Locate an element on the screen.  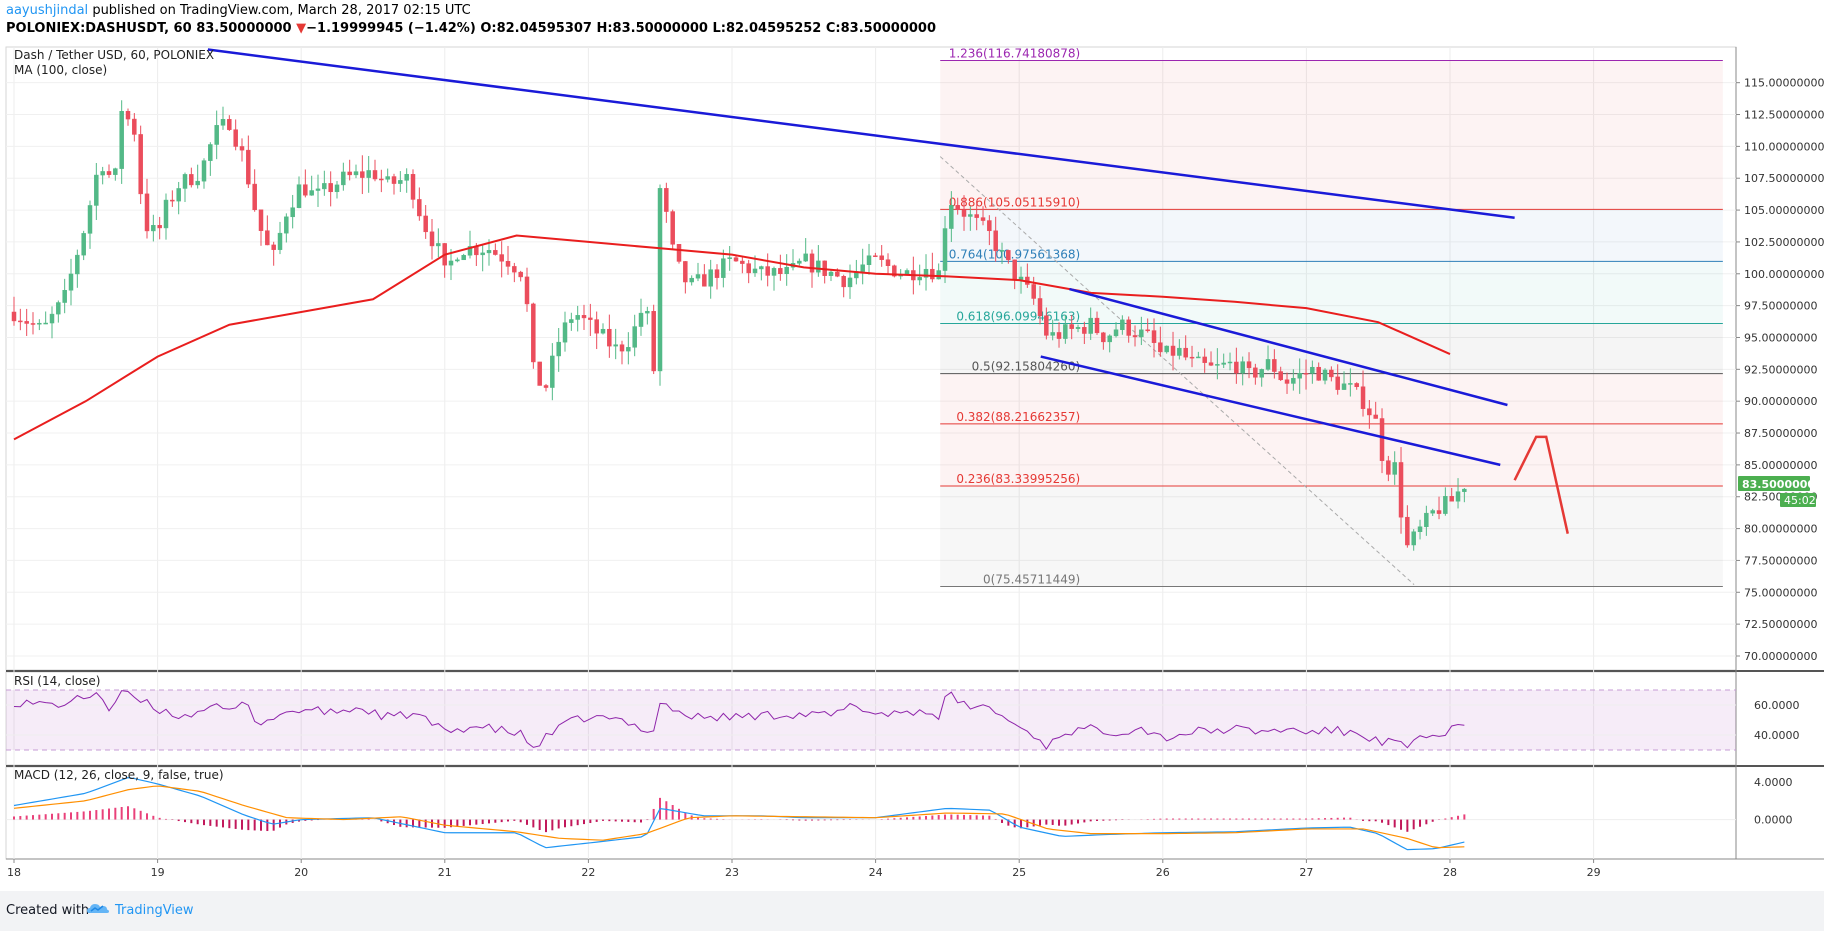
author-link: aayushjindal is located at coordinates (47, 10).